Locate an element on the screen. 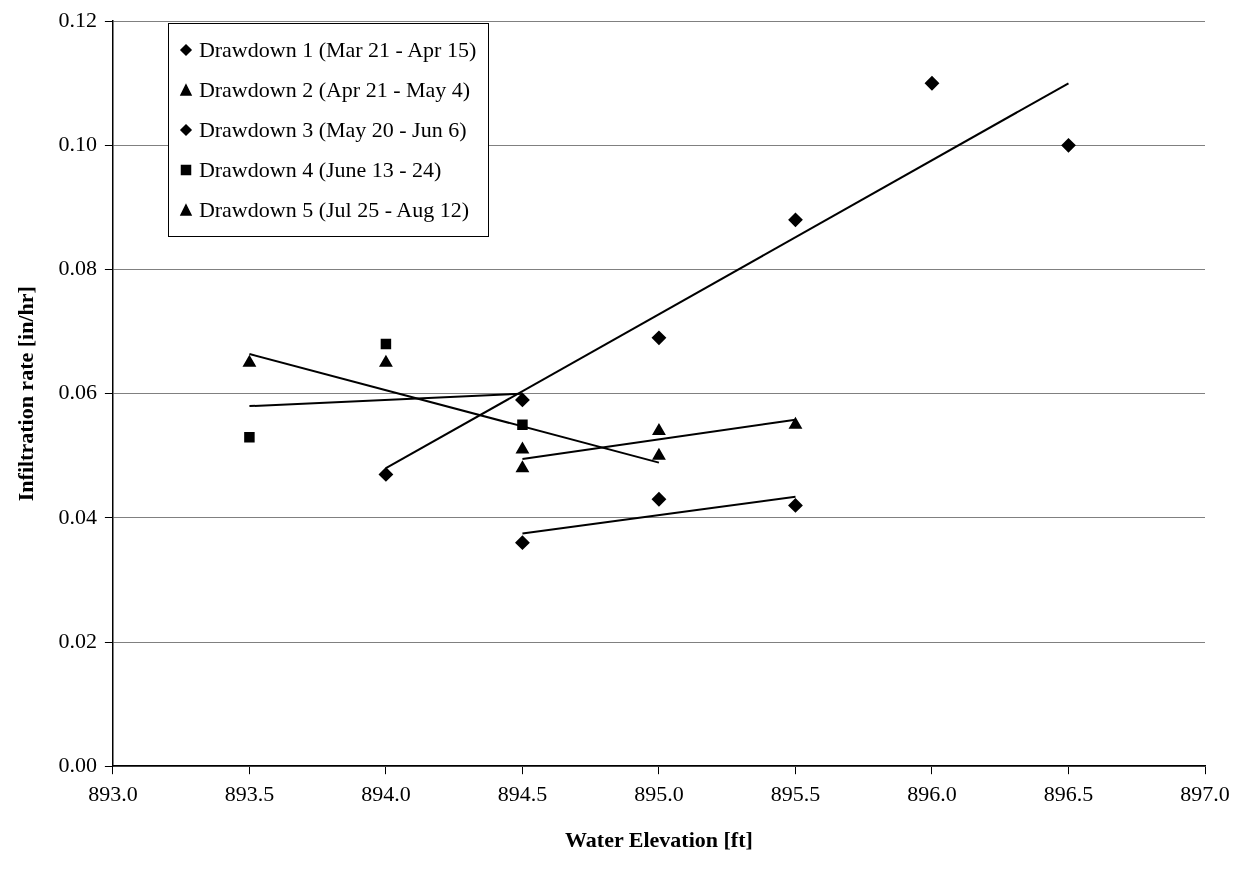 The height and width of the screenshot is (869, 1250). y-tick-label: 0.00 is located at coordinates (77, 764).